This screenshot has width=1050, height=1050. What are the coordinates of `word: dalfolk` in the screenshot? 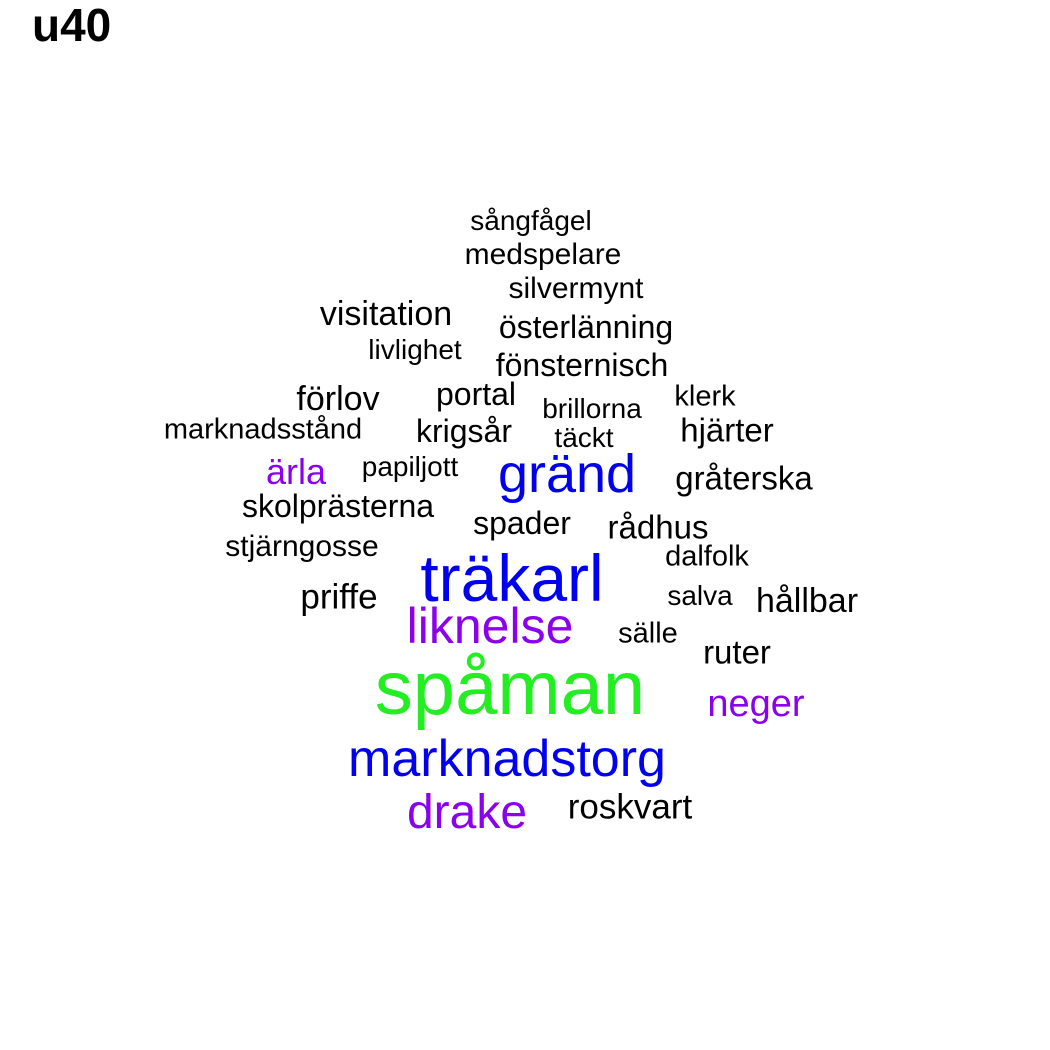 It's located at (707, 556).